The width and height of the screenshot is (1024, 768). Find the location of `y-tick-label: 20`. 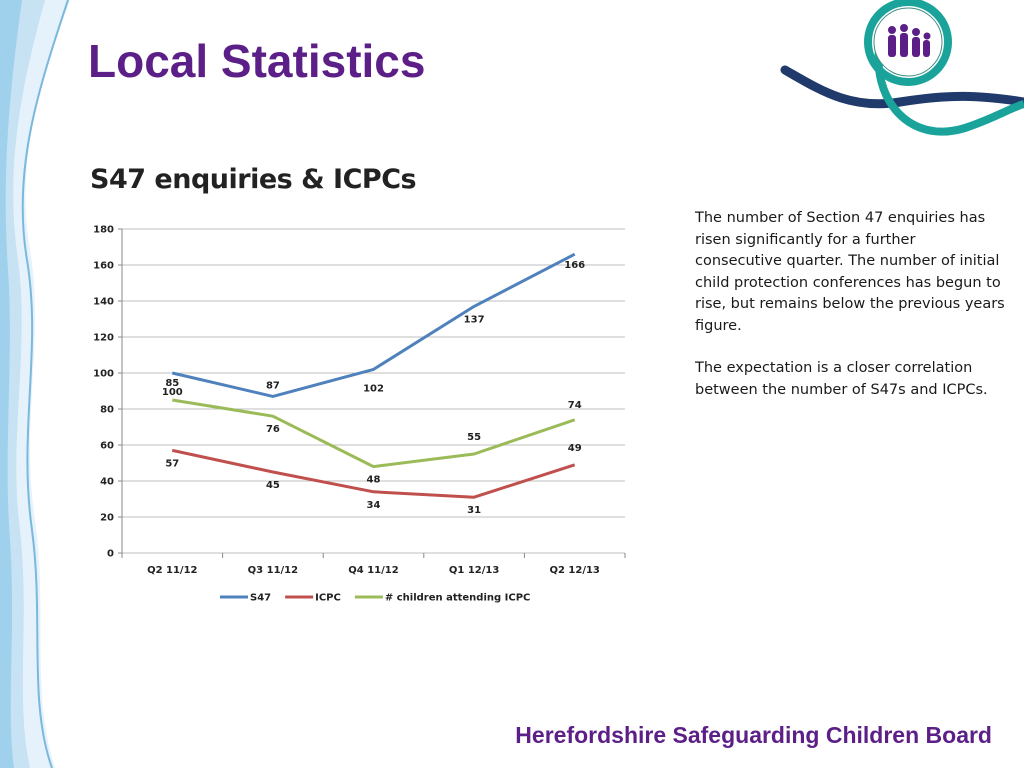

y-tick-label: 20 is located at coordinates (107, 518).